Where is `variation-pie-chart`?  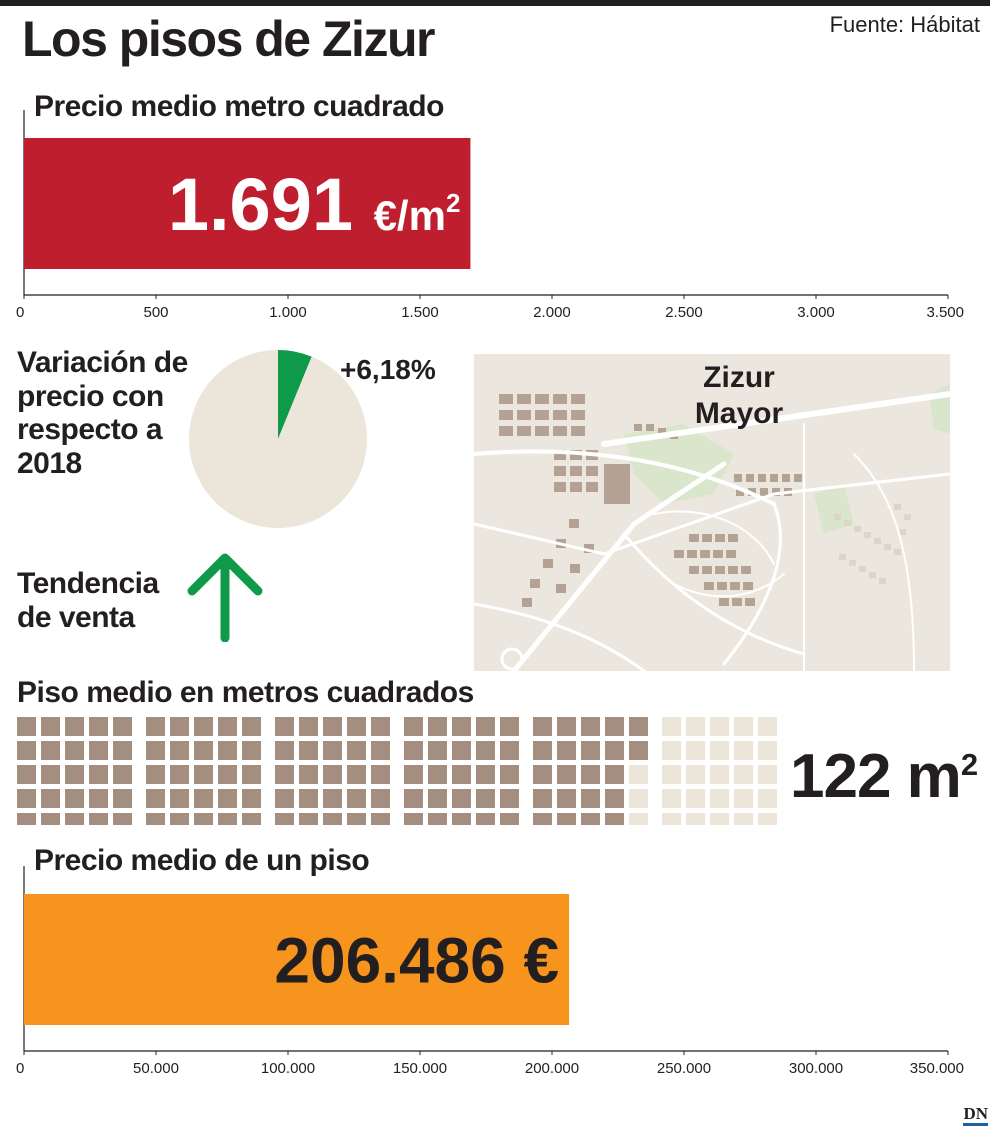
variation-pie-chart is located at coordinates (278, 439).